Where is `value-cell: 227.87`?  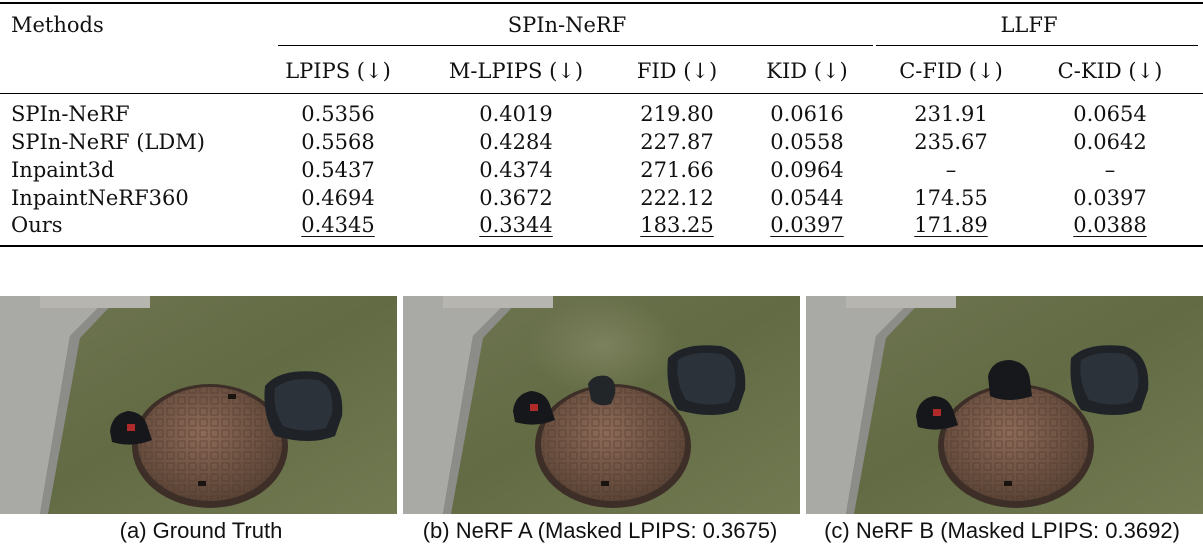
value-cell: 227.87 is located at coordinates (677, 142).